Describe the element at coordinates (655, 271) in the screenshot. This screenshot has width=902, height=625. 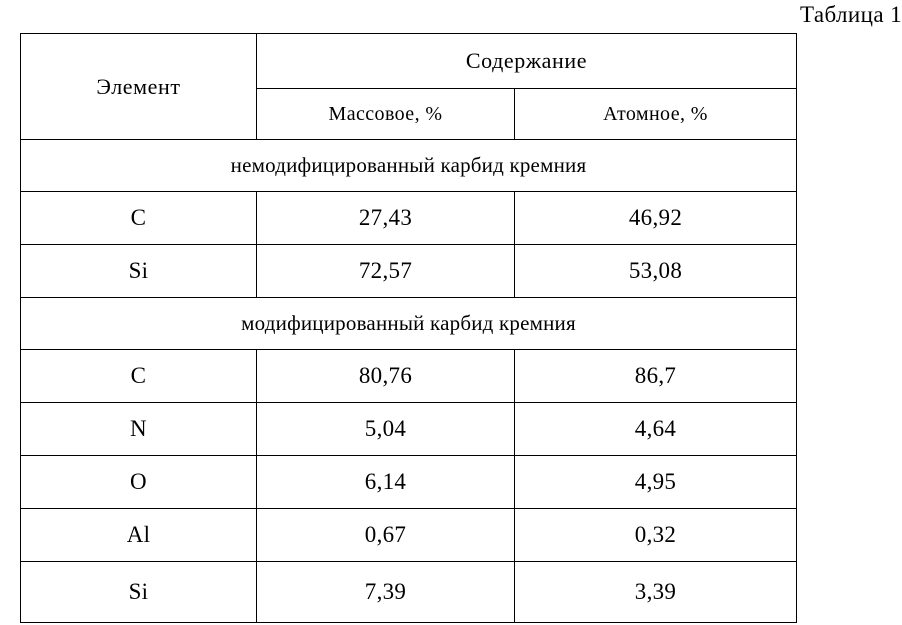
I see `cell-atomic-percent: 53,08` at that location.